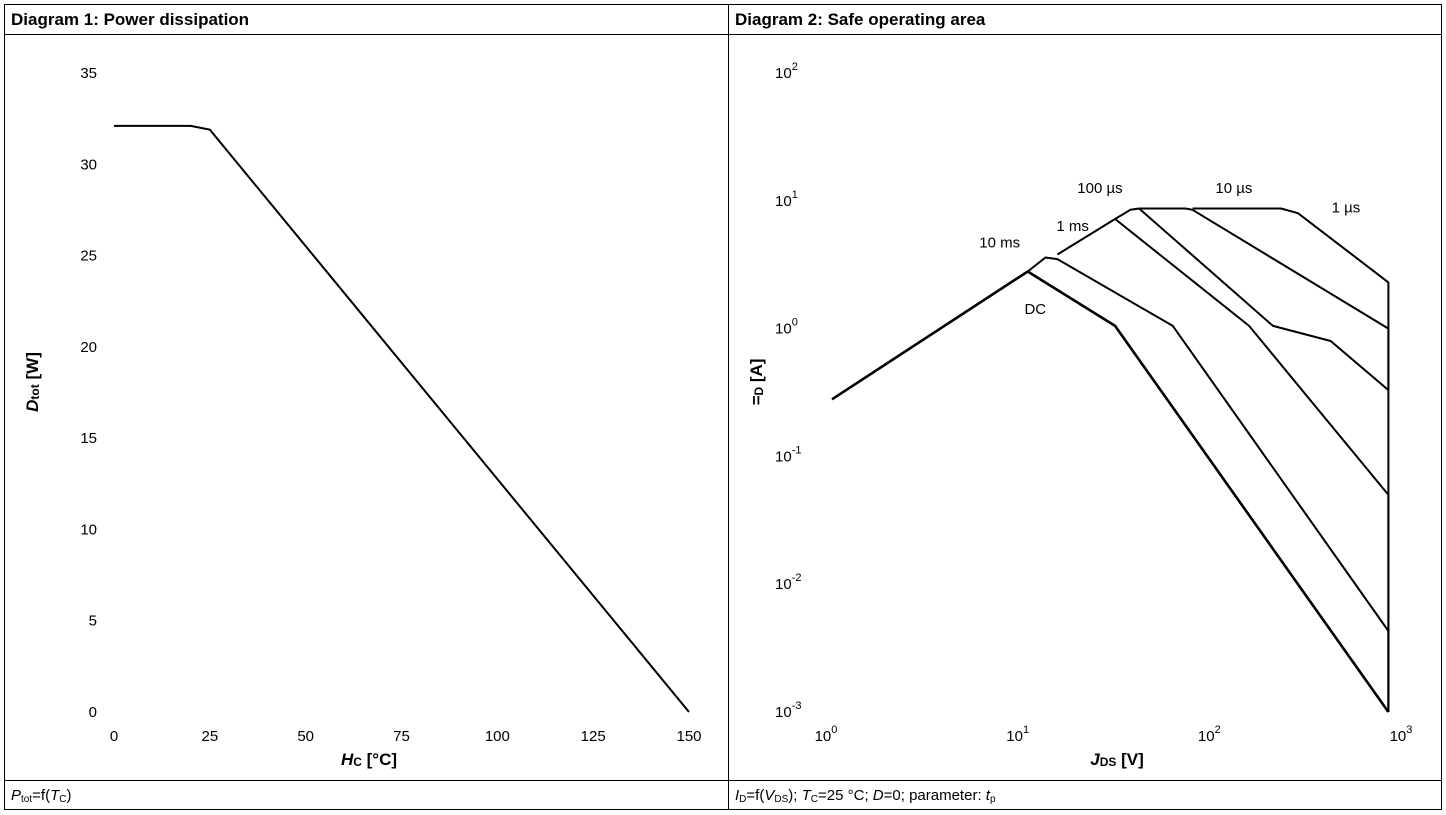 Image resolution: width=1446 pixels, height=815 pixels. What do you see at coordinates (114, 736) in the screenshot?
I see `diagram1-xtick-label: 0` at bounding box center [114, 736].